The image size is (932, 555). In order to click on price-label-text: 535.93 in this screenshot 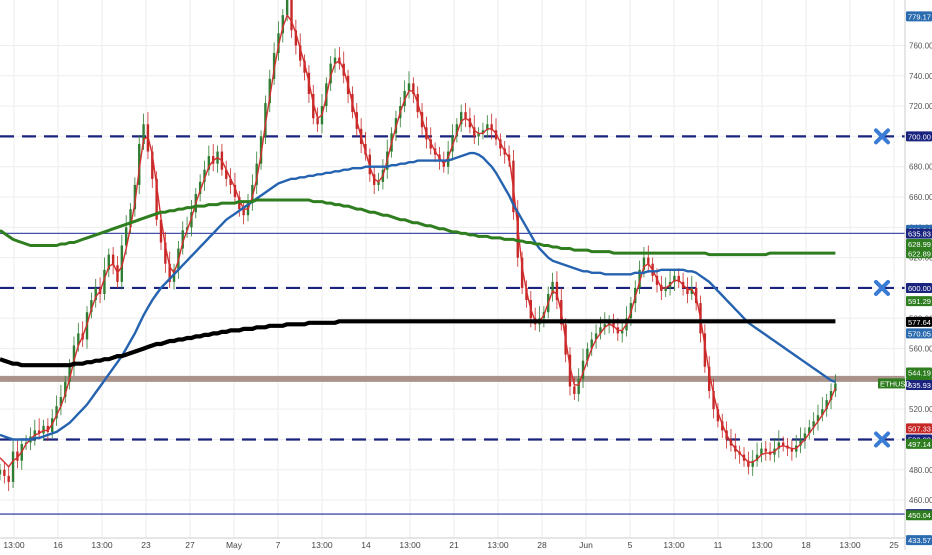, I will do `click(919, 385)`.